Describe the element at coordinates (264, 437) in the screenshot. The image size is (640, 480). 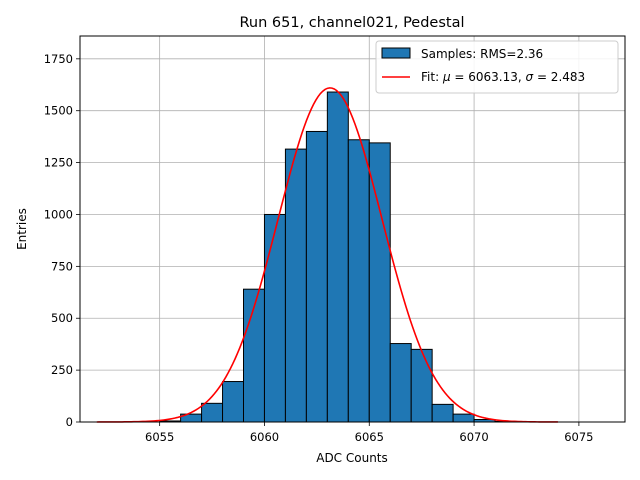
I see `x-tick-label: 6060` at that location.